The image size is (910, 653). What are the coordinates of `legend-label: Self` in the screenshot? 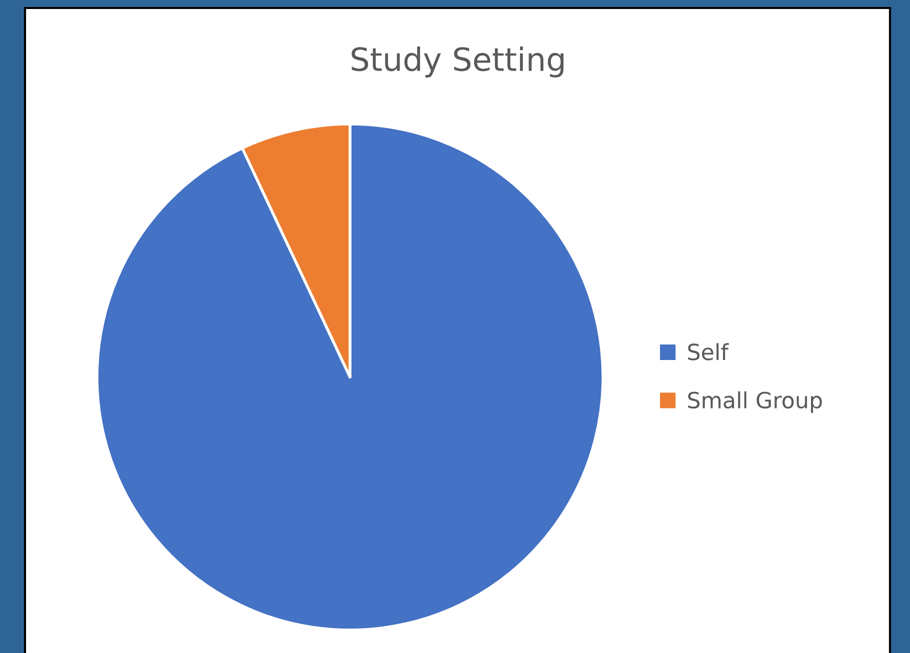 It's located at (708, 351).